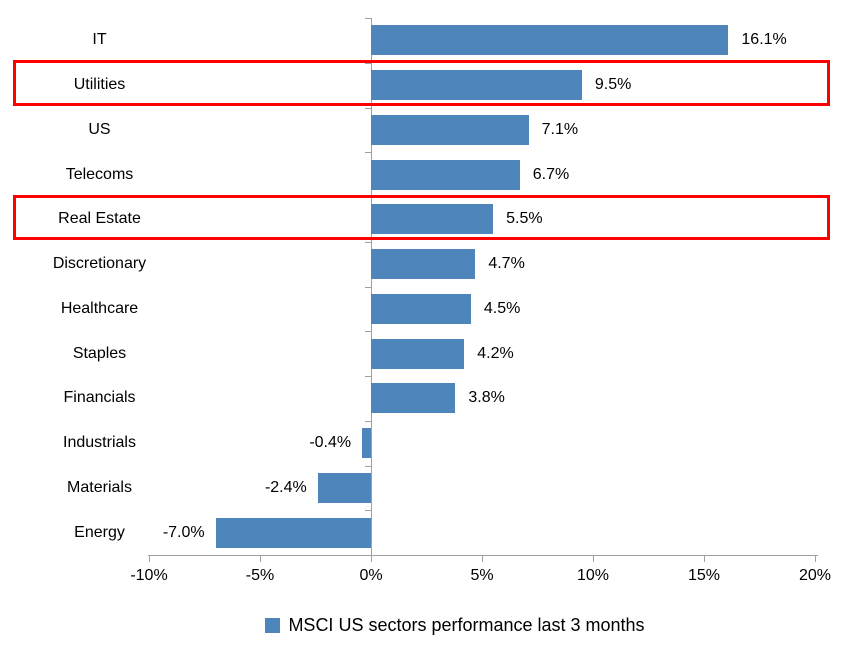 The image size is (852, 651). What do you see at coordinates (99, 353) in the screenshot?
I see `category-label: Staples` at bounding box center [99, 353].